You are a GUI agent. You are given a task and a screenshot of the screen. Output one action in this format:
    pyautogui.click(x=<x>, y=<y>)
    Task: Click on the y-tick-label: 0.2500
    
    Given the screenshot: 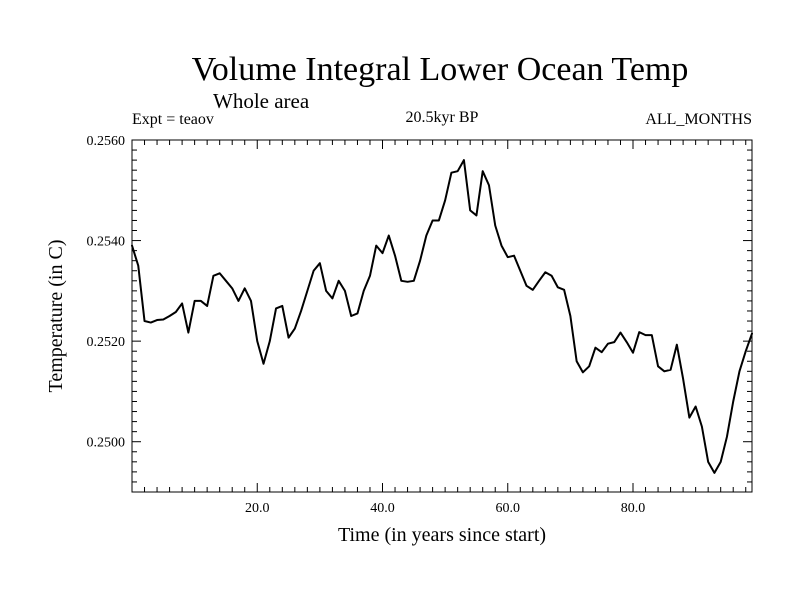 What is the action you would take?
    pyautogui.click(x=106, y=443)
    